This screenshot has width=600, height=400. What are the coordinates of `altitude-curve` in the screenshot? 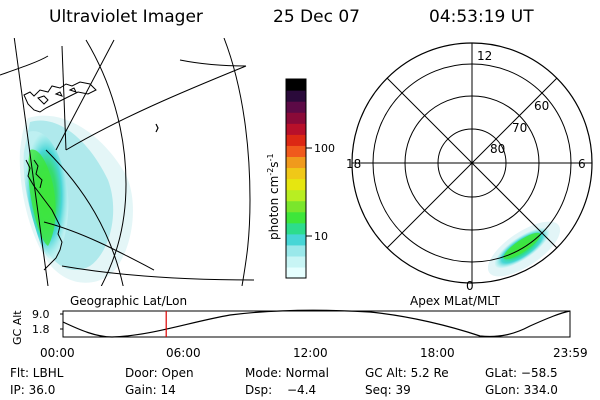 It's located at (316, 323).